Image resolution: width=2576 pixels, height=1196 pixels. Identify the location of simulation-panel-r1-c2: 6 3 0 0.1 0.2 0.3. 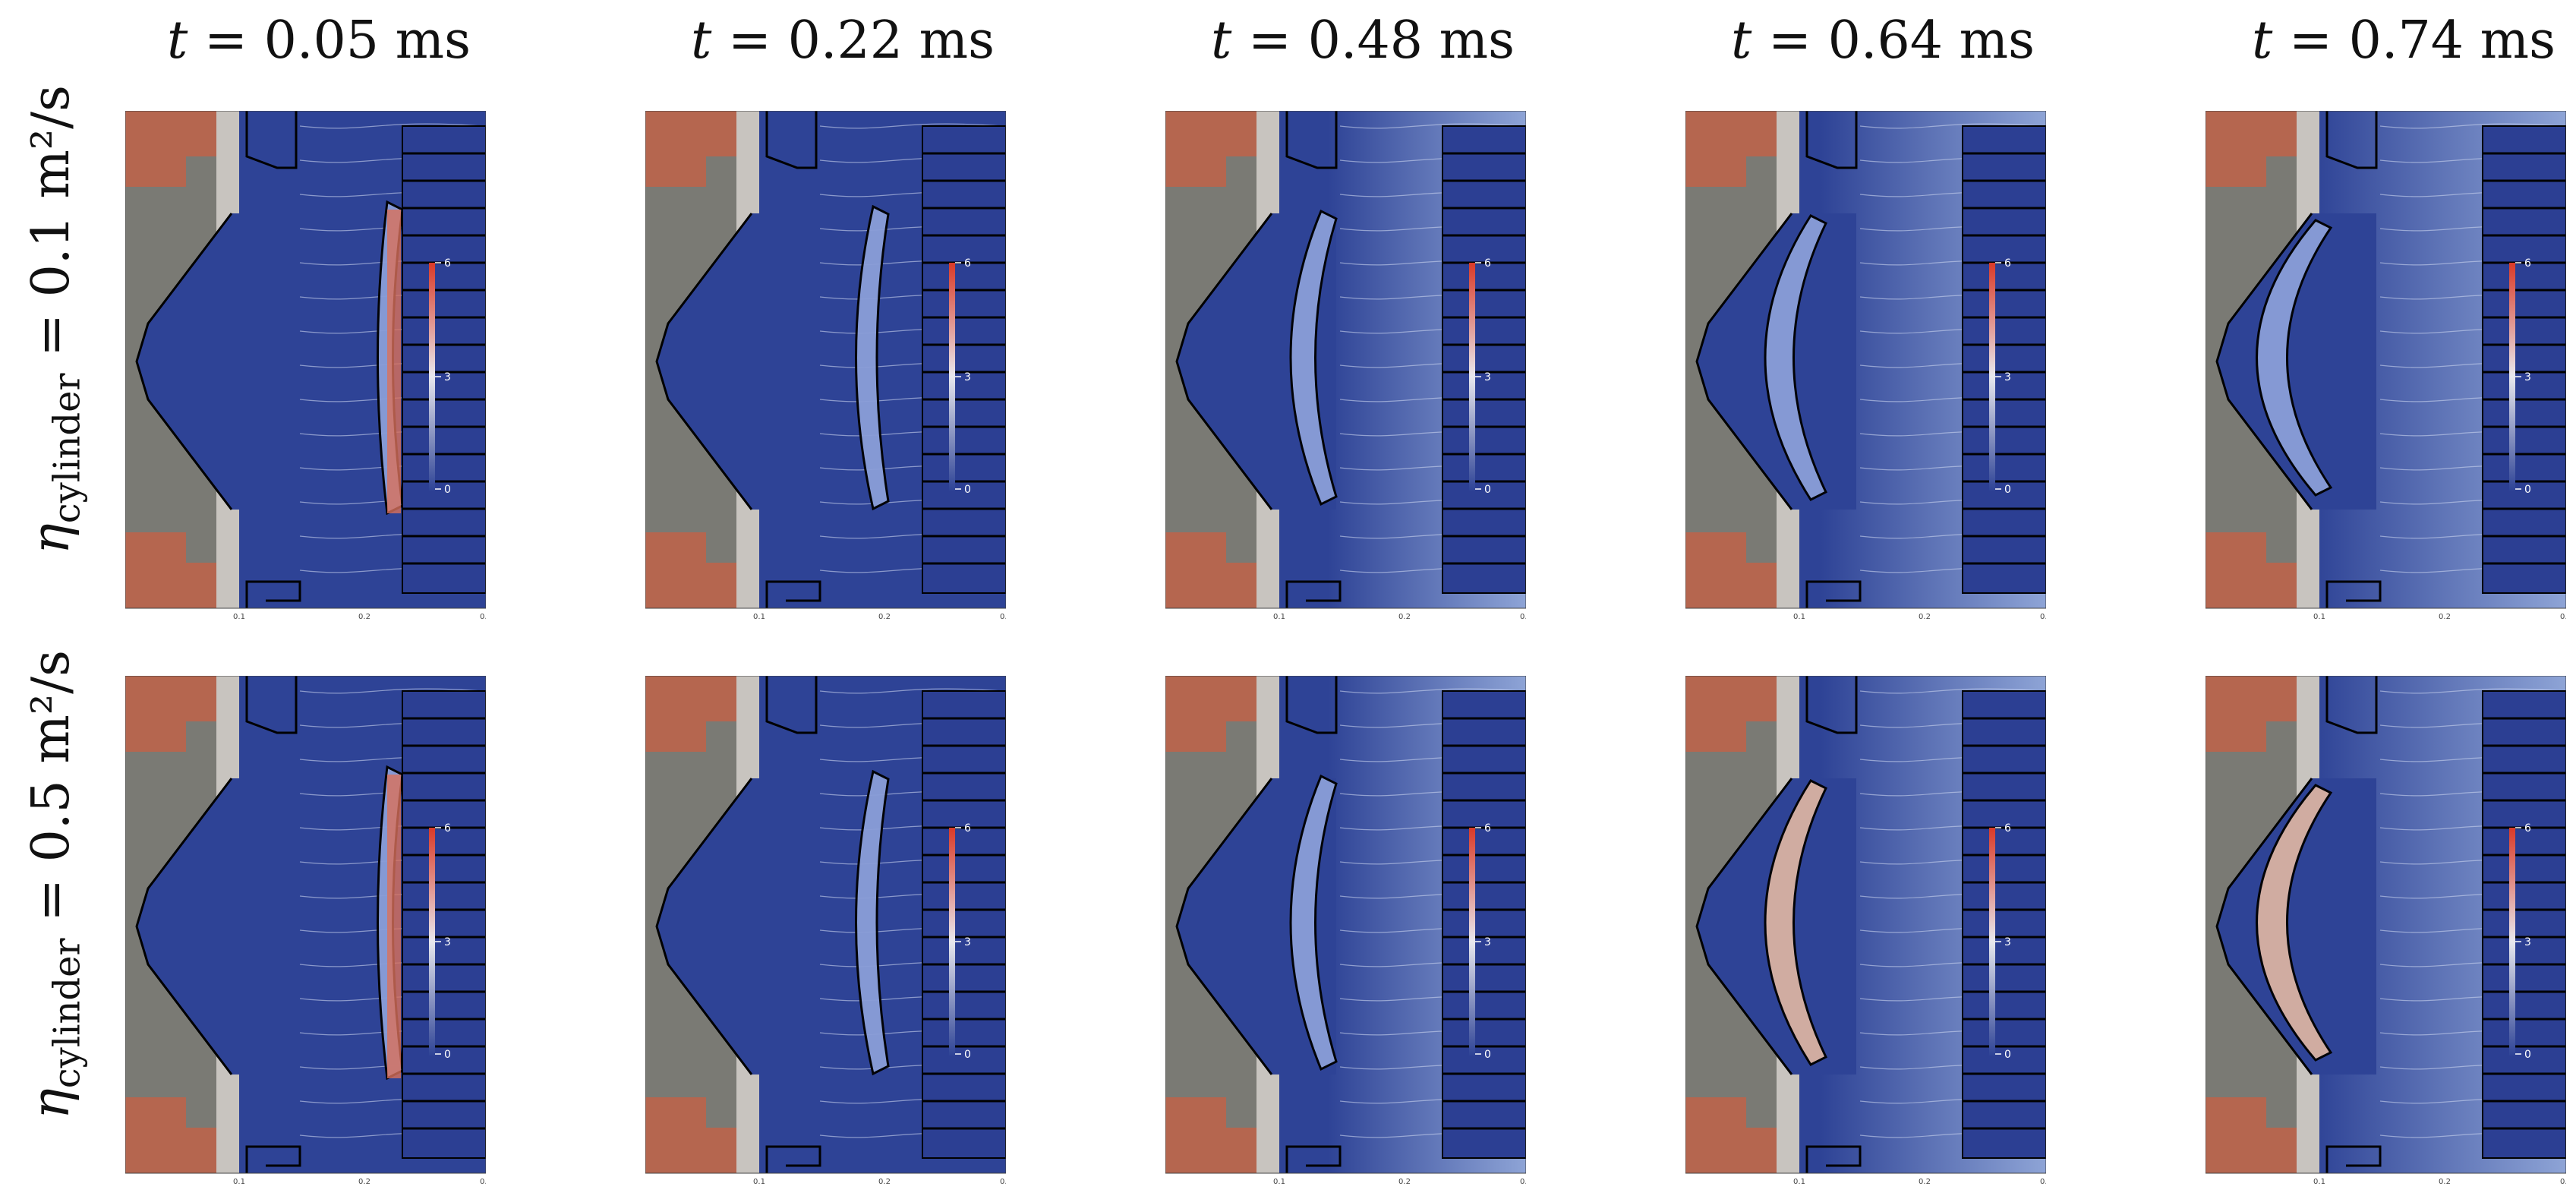
(825, 371).